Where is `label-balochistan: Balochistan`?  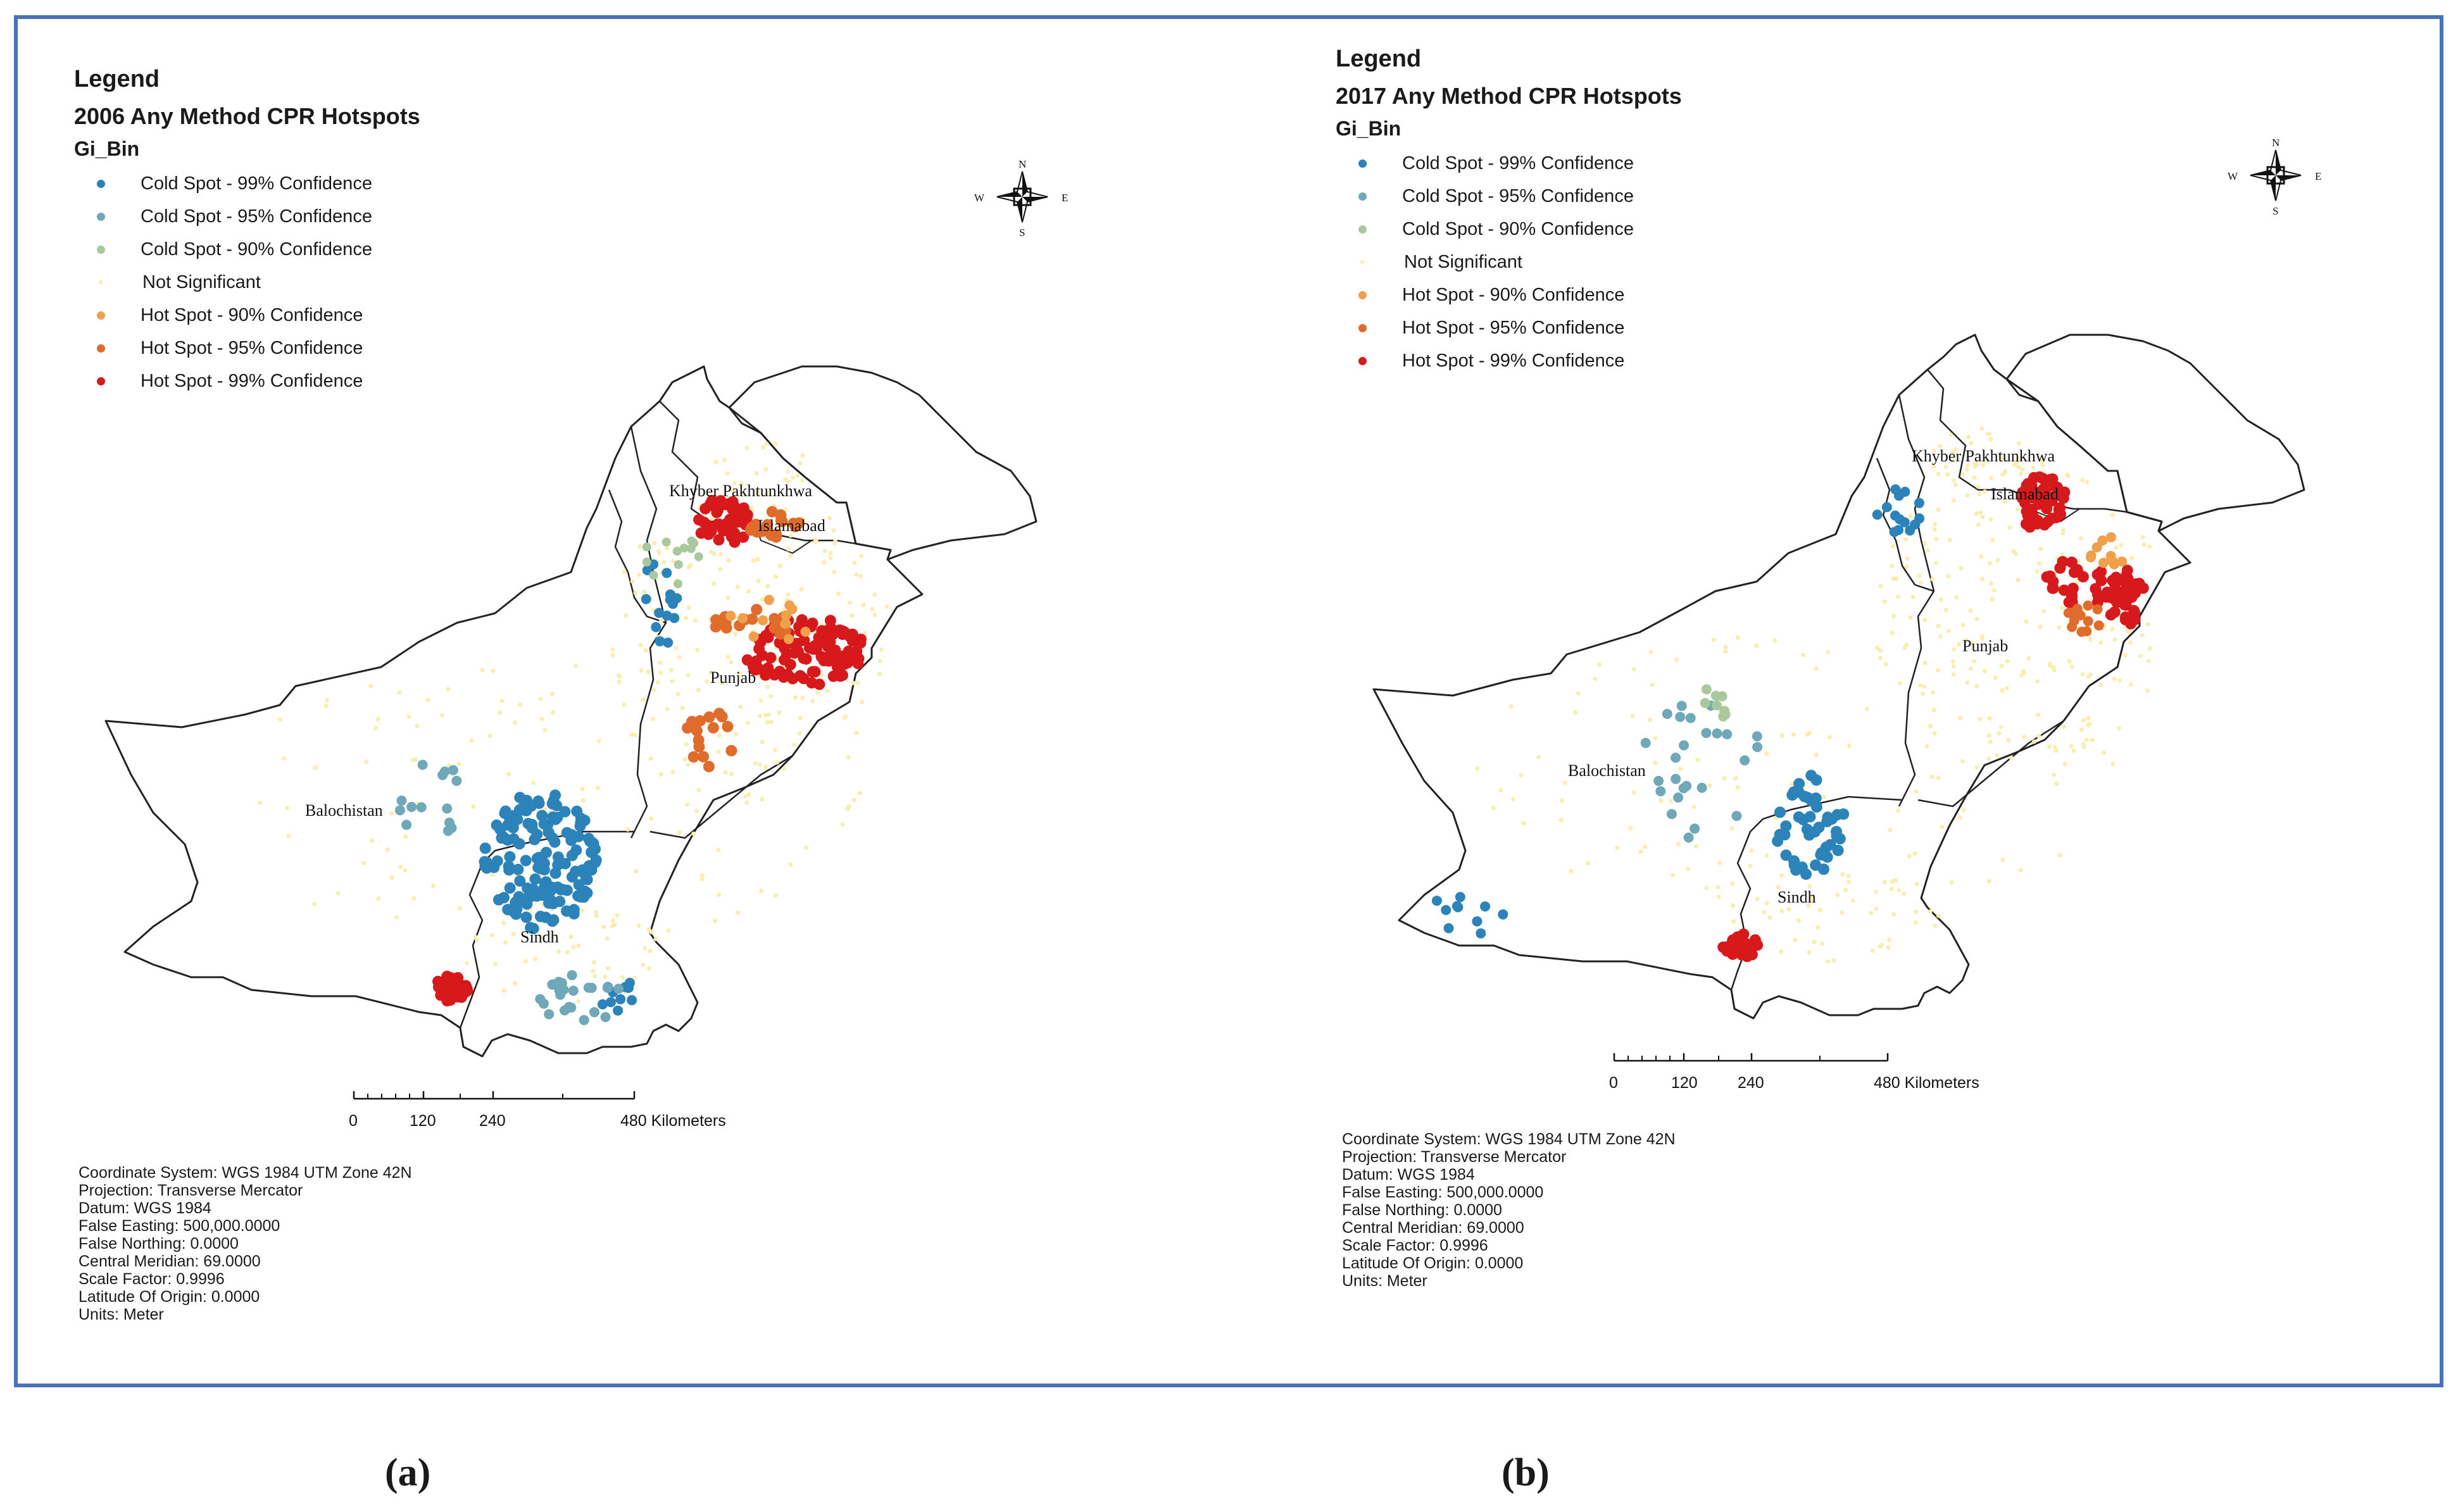 label-balochistan: Balochistan is located at coordinates (1607, 771).